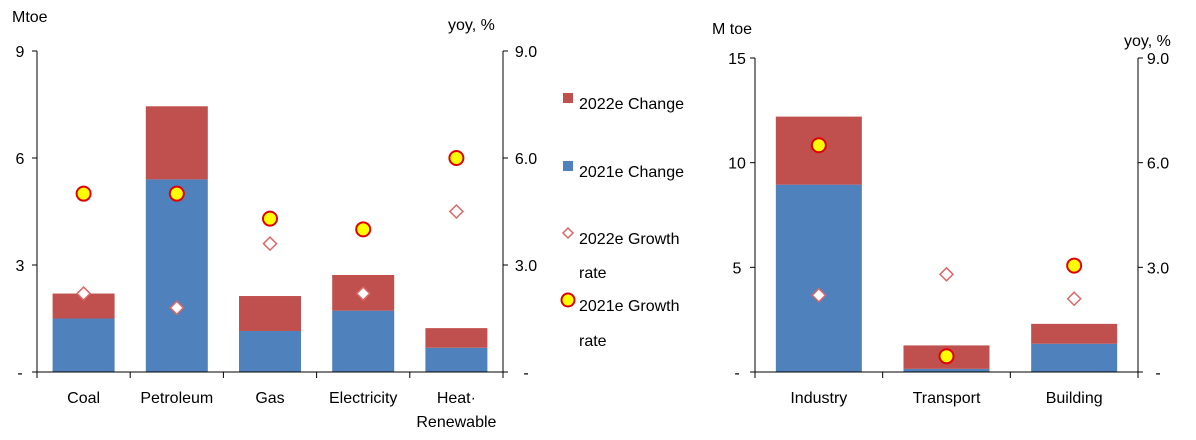 Image resolution: width=1196 pixels, height=440 pixels. I want to click on category-label-1: Petroleum, so click(176, 398).